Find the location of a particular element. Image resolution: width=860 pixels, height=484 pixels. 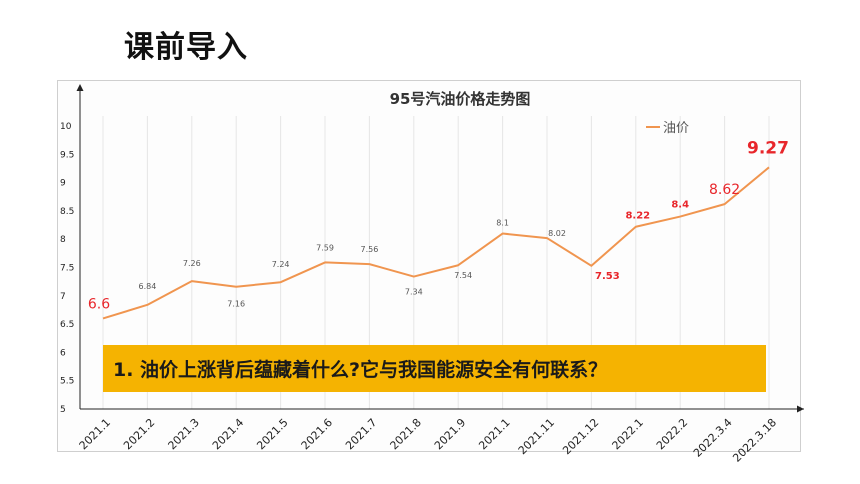

data-label: 6.84 is located at coordinates (147, 286).